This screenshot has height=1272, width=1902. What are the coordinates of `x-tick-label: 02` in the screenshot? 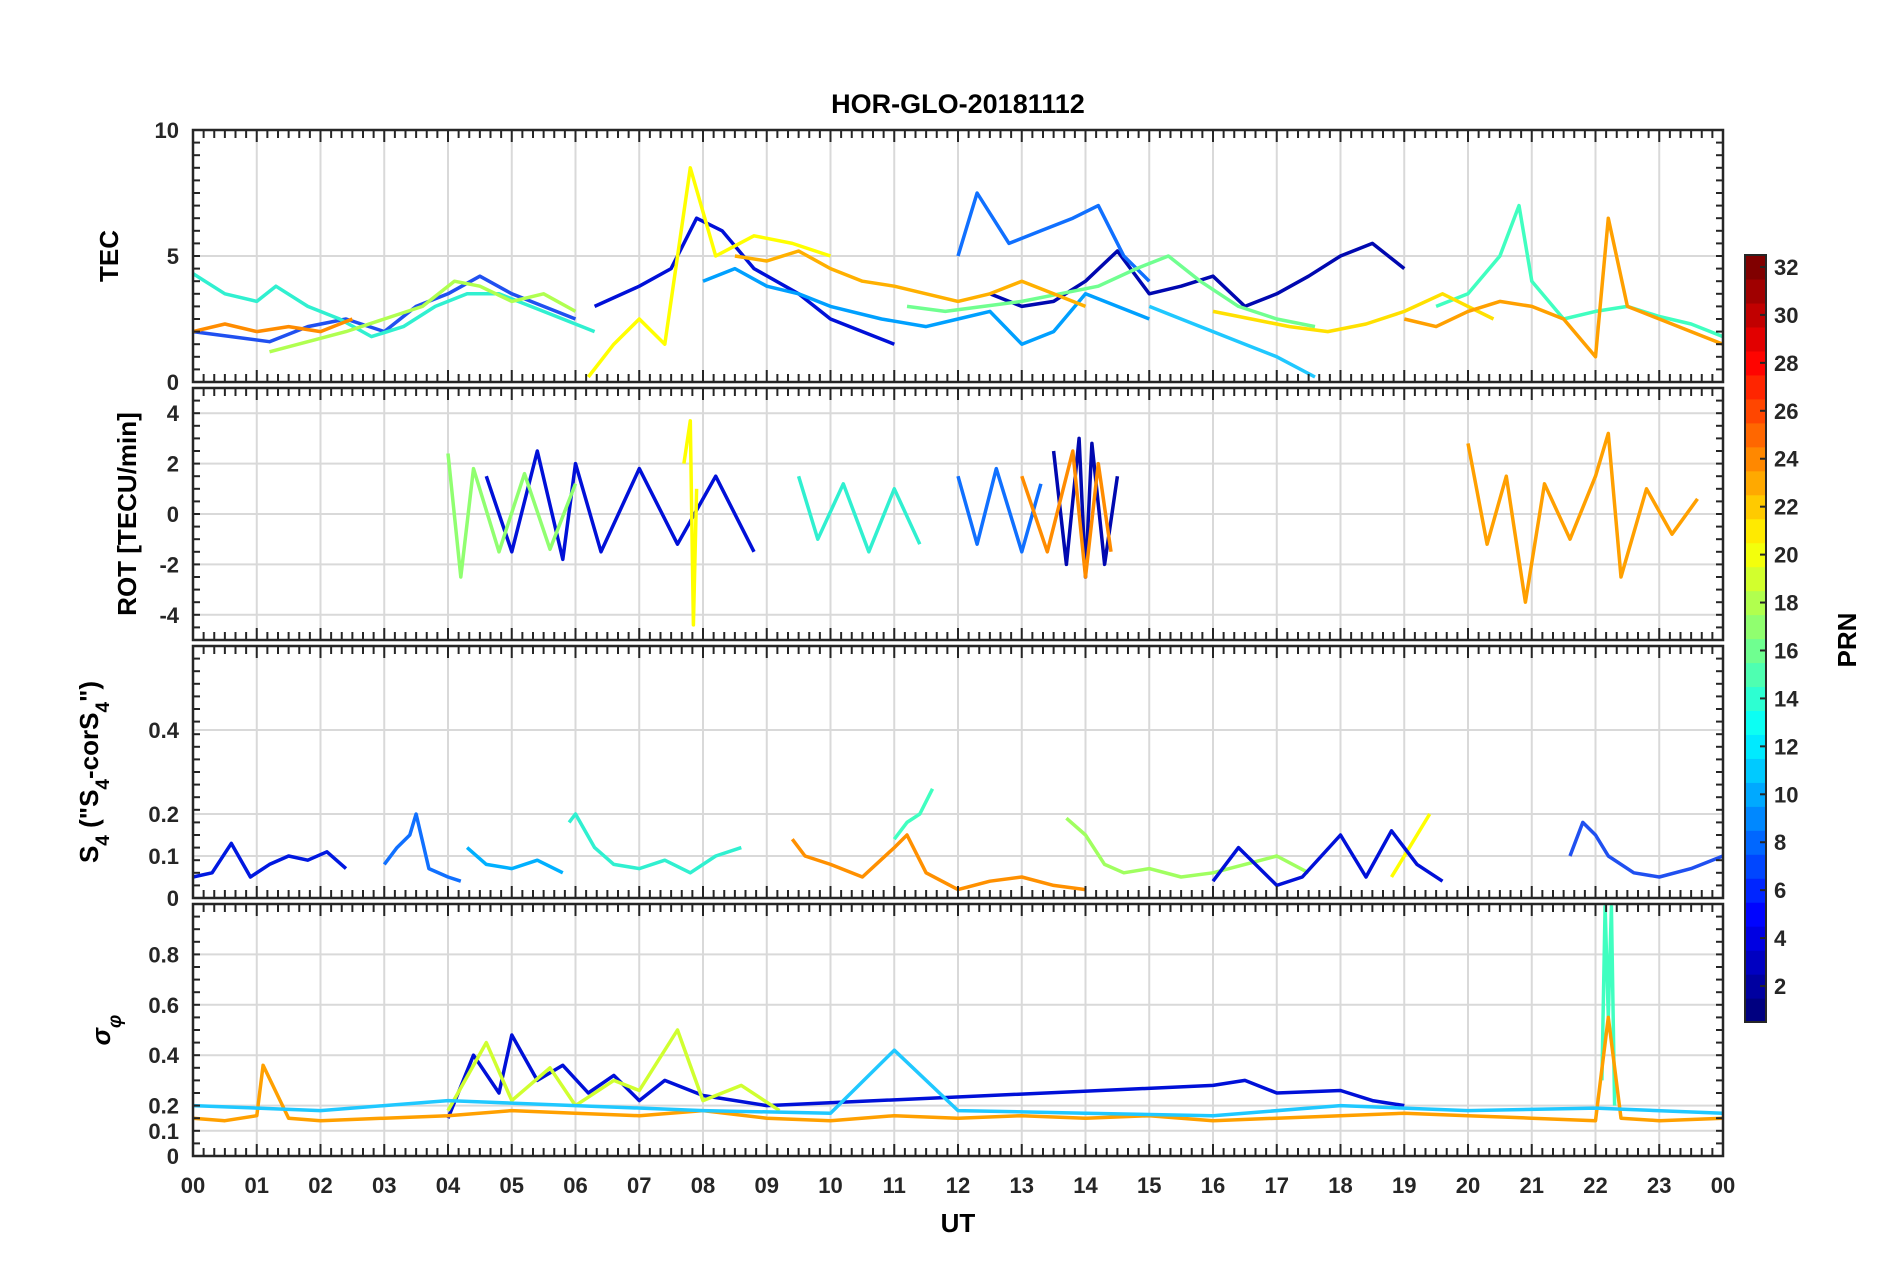 It's located at (320, 1185).